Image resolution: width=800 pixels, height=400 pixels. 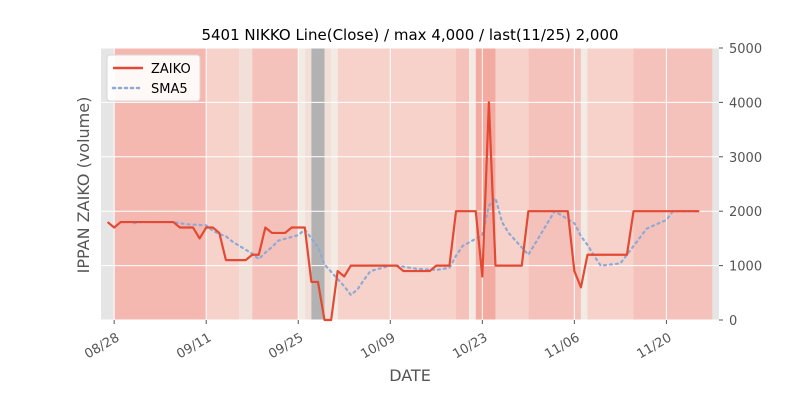 What do you see at coordinates (286, 346) in the screenshot?
I see `x-tick-label: 09/25` at bounding box center [286, 346].